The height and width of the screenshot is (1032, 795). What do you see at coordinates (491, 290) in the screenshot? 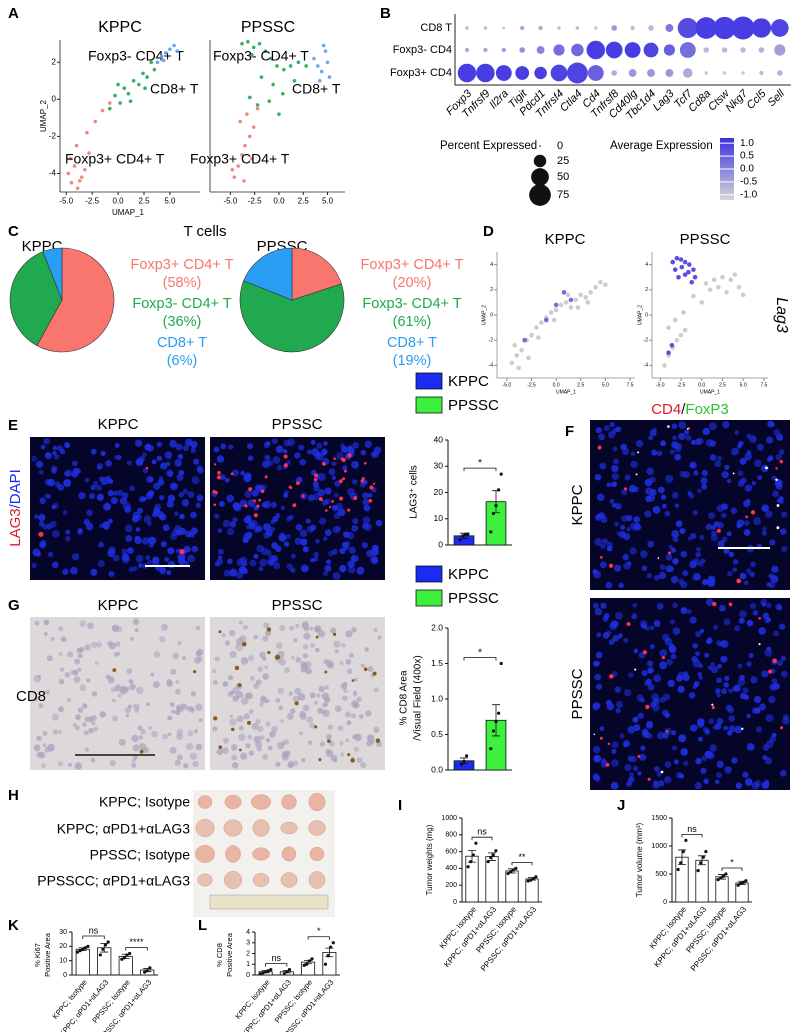
I see `y-tick-label: 2` at bounding box center [491, 290].